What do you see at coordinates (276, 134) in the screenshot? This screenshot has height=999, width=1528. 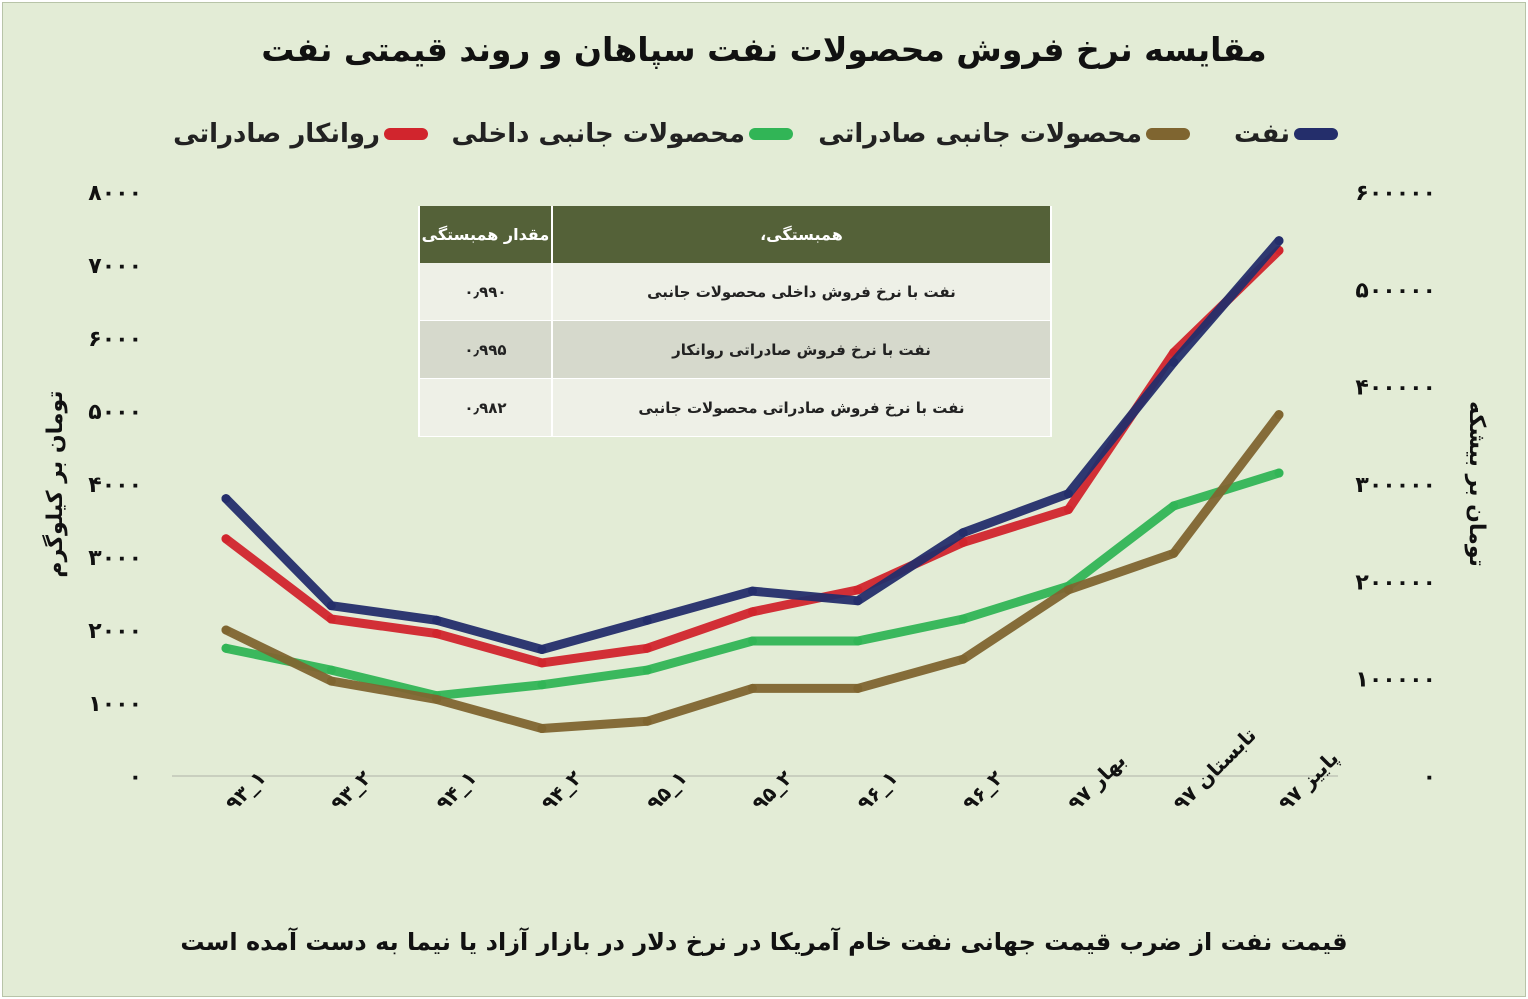 I see `legend-label-export-lubricant: روانکار صادراتی` at bounding box center [276, 134].